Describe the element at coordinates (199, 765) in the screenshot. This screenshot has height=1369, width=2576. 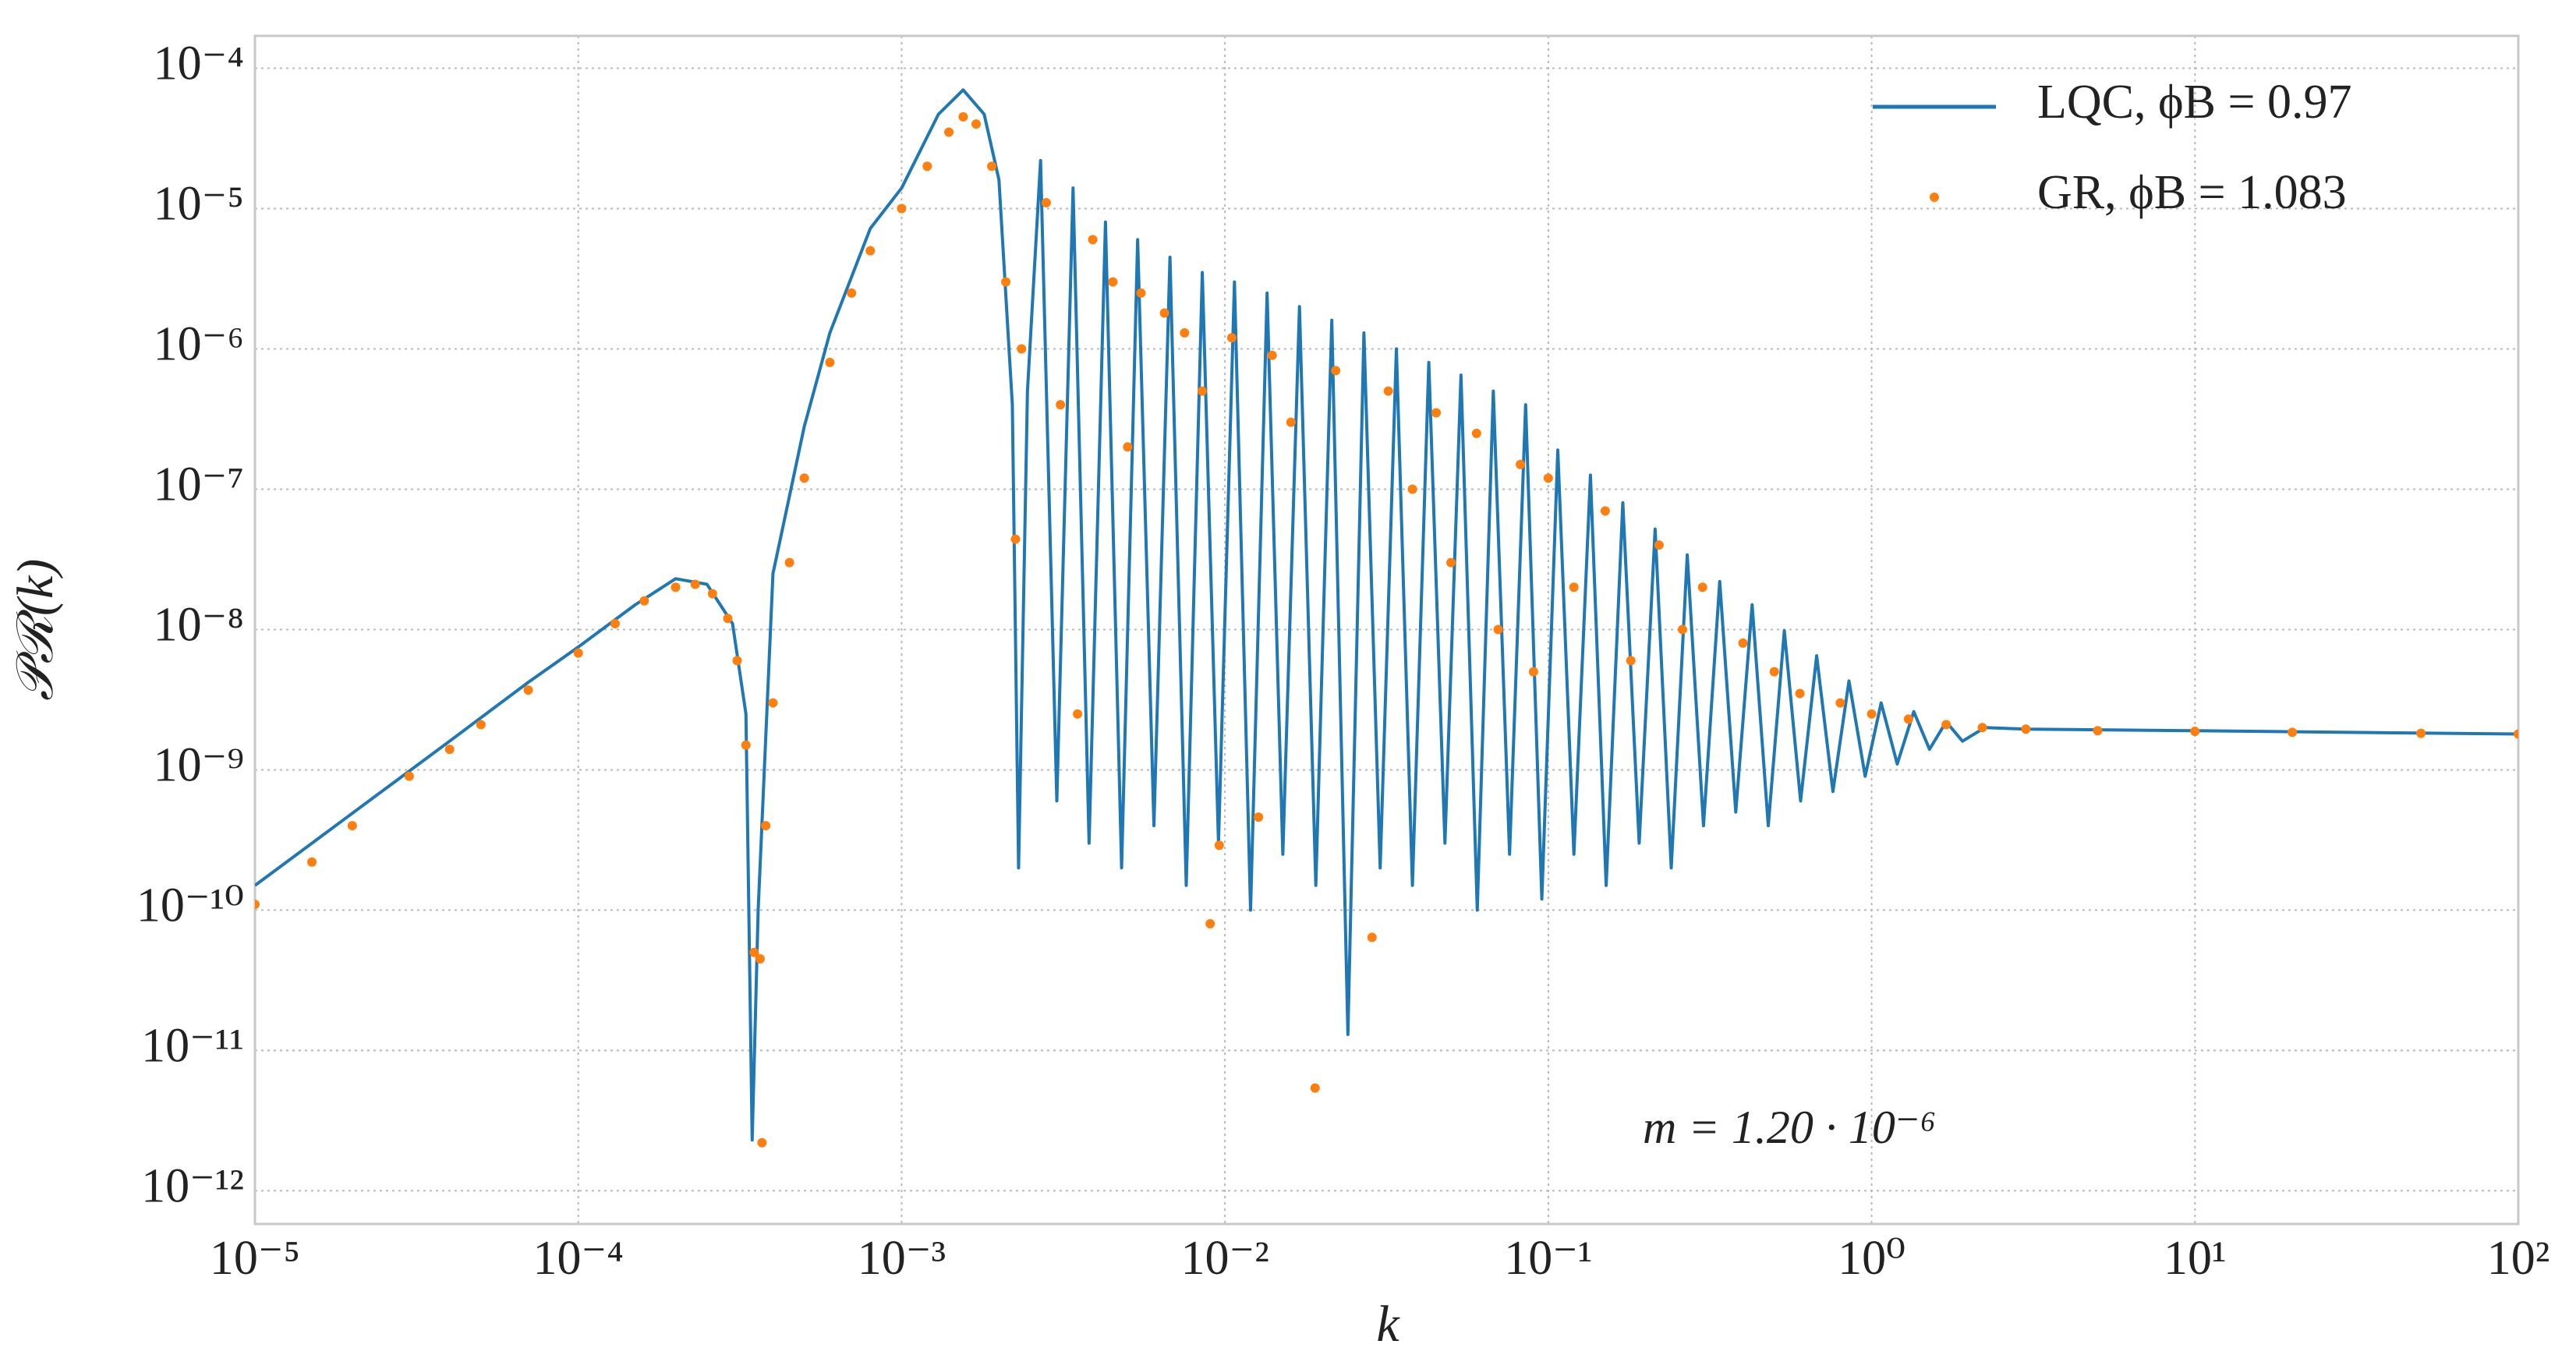
I see `y-tick-label: 10⁻⁹` at that location.